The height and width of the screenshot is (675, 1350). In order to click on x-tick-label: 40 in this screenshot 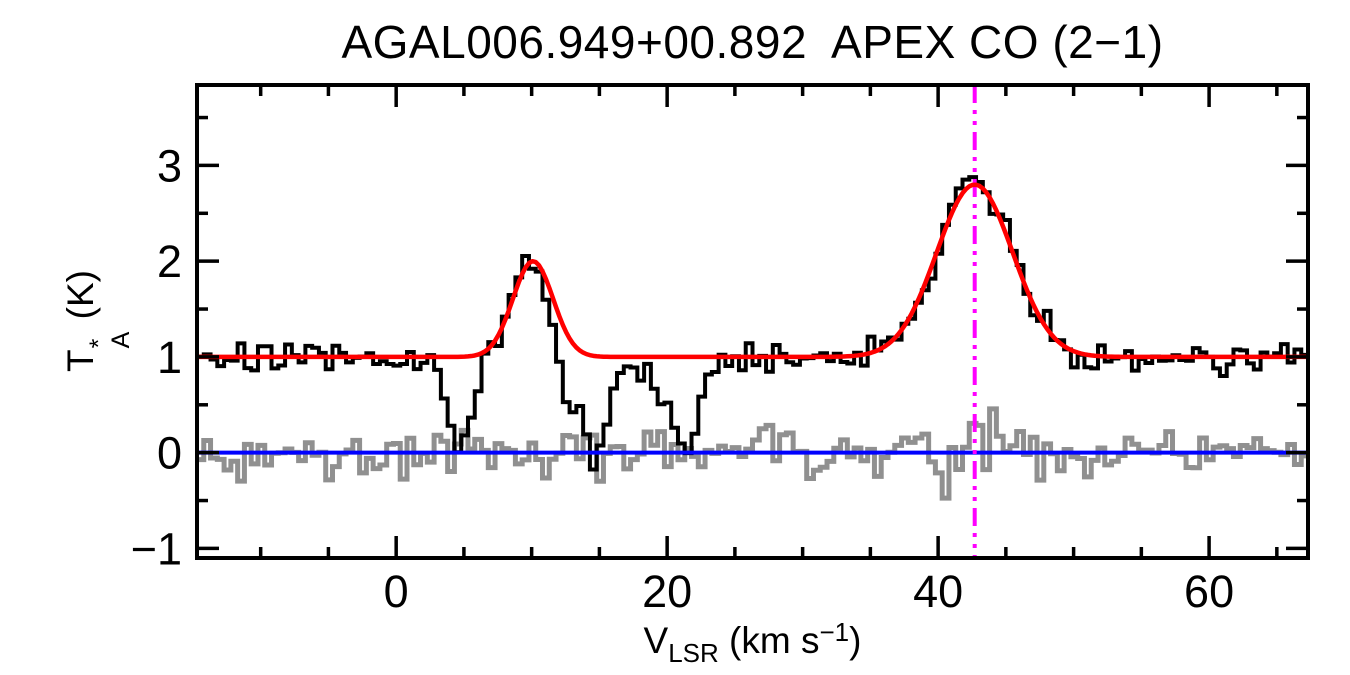, I will do `click(938, 591)`.